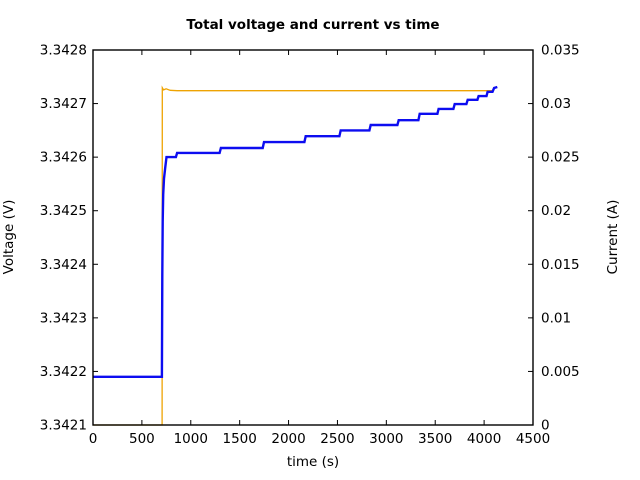  Describe the element at coordinates (560, 51) in the screenshot. I see `y-right-tick-label: 0.035` at that location.